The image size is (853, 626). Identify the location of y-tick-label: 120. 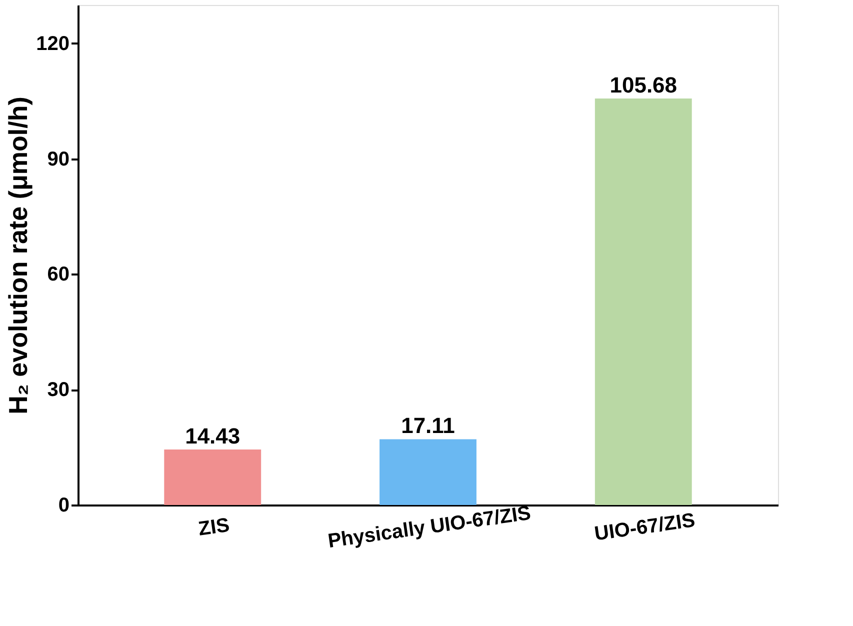
(53, 43).